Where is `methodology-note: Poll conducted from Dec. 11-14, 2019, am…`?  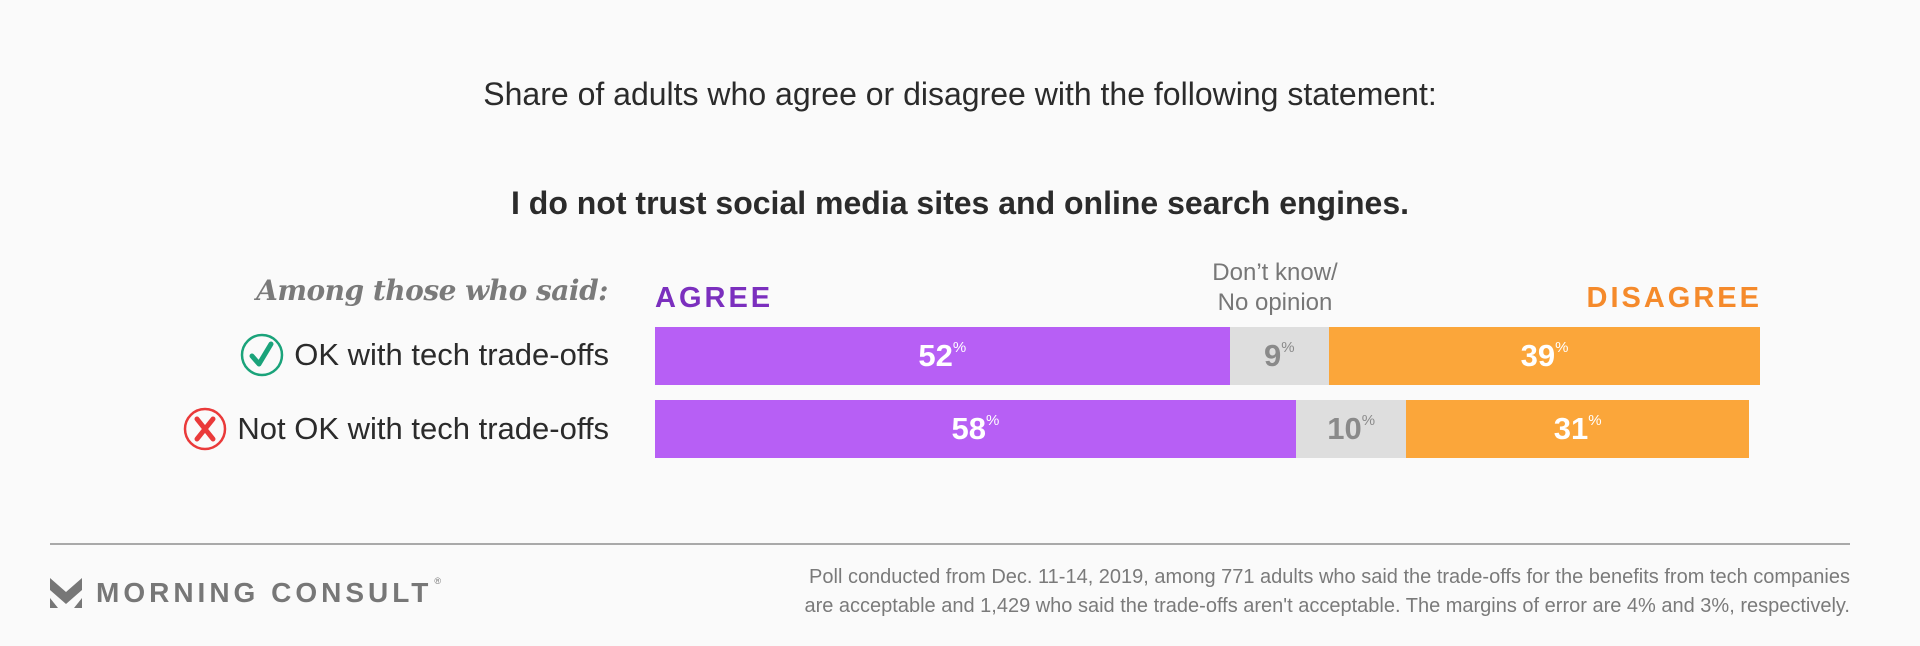
methodology-note: Poll conducted from Dec. 11-14, 2019, am… is located at coordinates (1250, 592).